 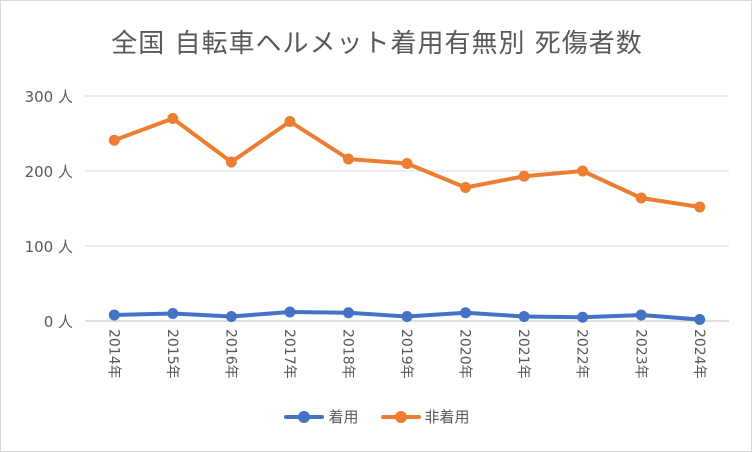 I want to click on chart-legend: 着用 非着用, so click(x=376, y=416).